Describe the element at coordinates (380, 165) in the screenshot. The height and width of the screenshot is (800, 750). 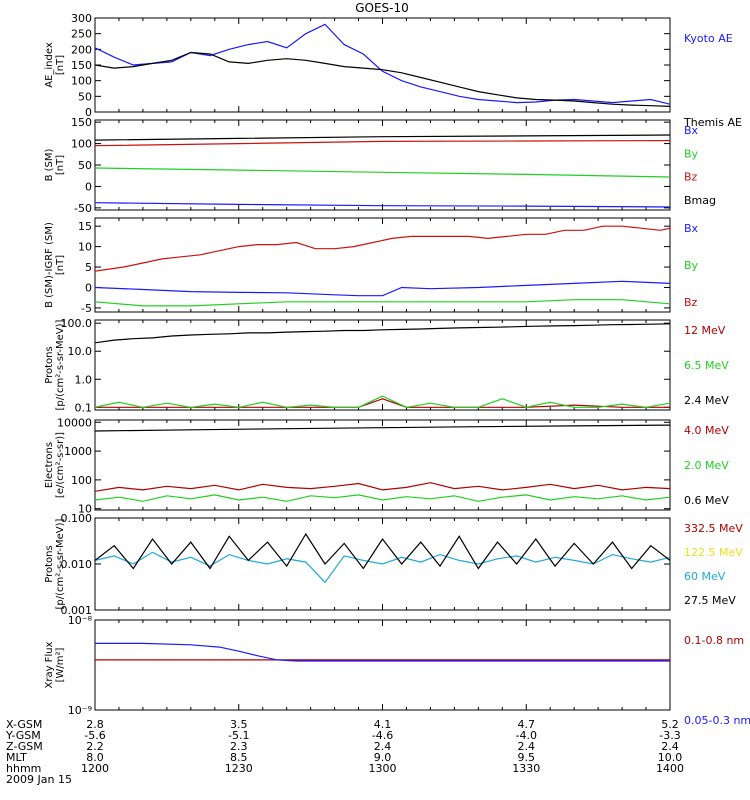
I see `panel-2: -50 0 50 100 150 B (SM) [nT] Bx By Bz Bmag` at that location.